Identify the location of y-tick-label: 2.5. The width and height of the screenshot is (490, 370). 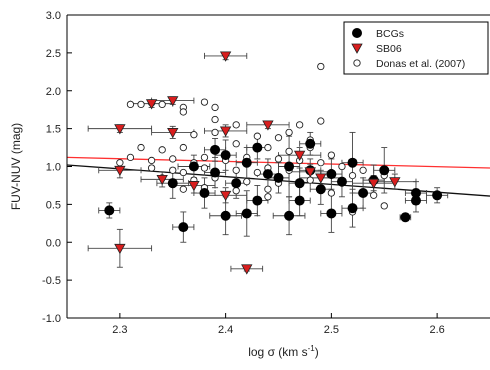
(53, 54).